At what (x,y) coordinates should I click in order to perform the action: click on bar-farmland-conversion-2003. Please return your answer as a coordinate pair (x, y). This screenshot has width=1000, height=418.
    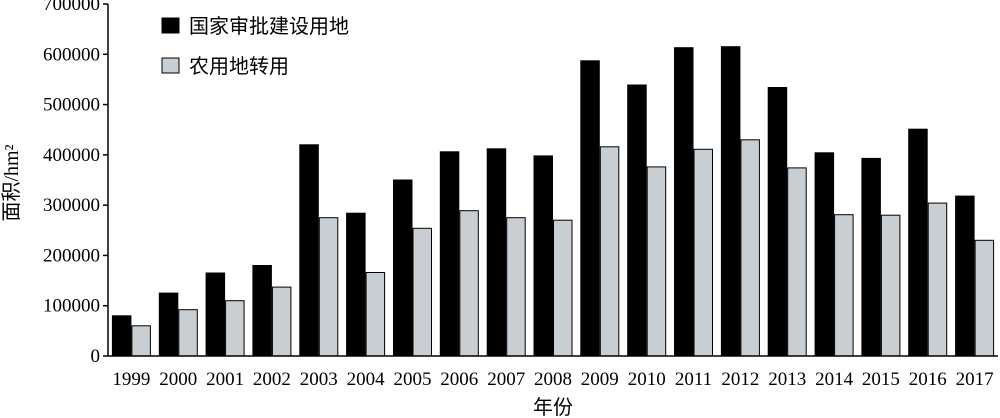
    Looking at the image, I should click on (328, 287).